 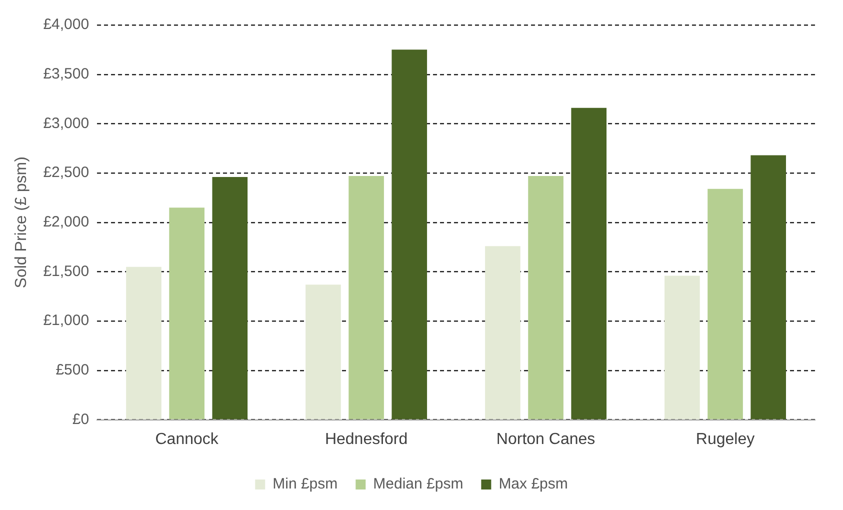 What do you see at coordinates (66, 73) in the screenshot?
I see `y-tick-label: £3,500` at bounding box center [66, 73].